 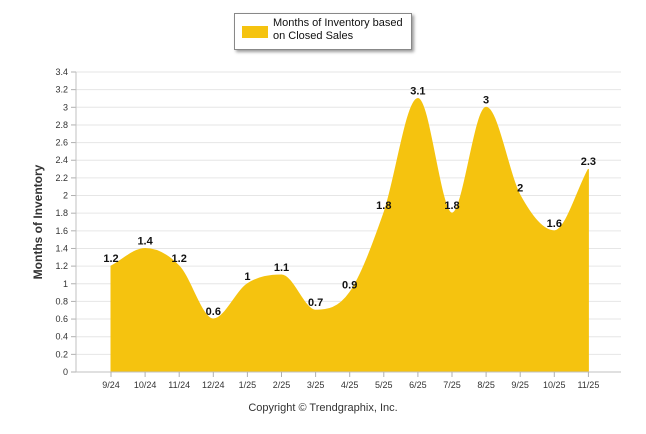 I want to click on y-tick-label: 3.4, so click(x=61, y=72).